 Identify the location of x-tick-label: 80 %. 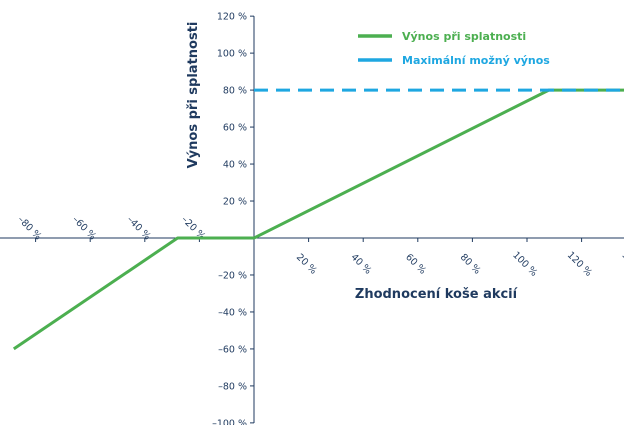
(470, 264).